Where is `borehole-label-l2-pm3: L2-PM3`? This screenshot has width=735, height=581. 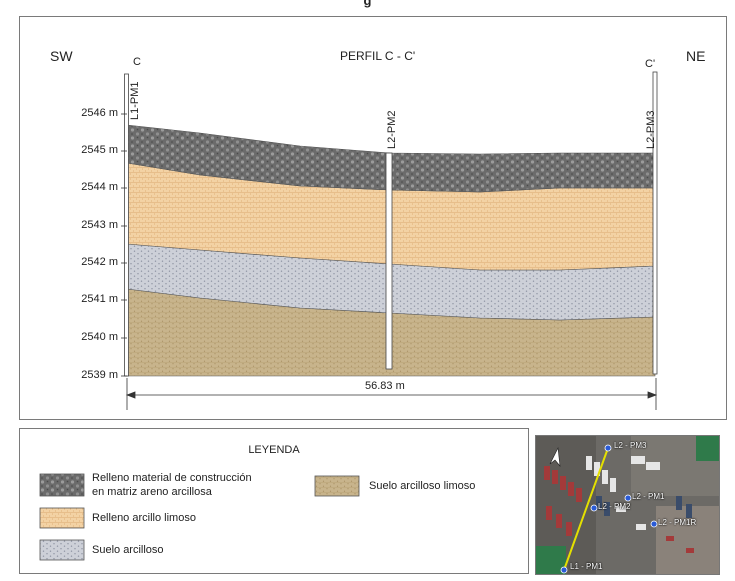
borehole-label-l2-pm3: L2-PM3 is located at coordinates (651, 129).